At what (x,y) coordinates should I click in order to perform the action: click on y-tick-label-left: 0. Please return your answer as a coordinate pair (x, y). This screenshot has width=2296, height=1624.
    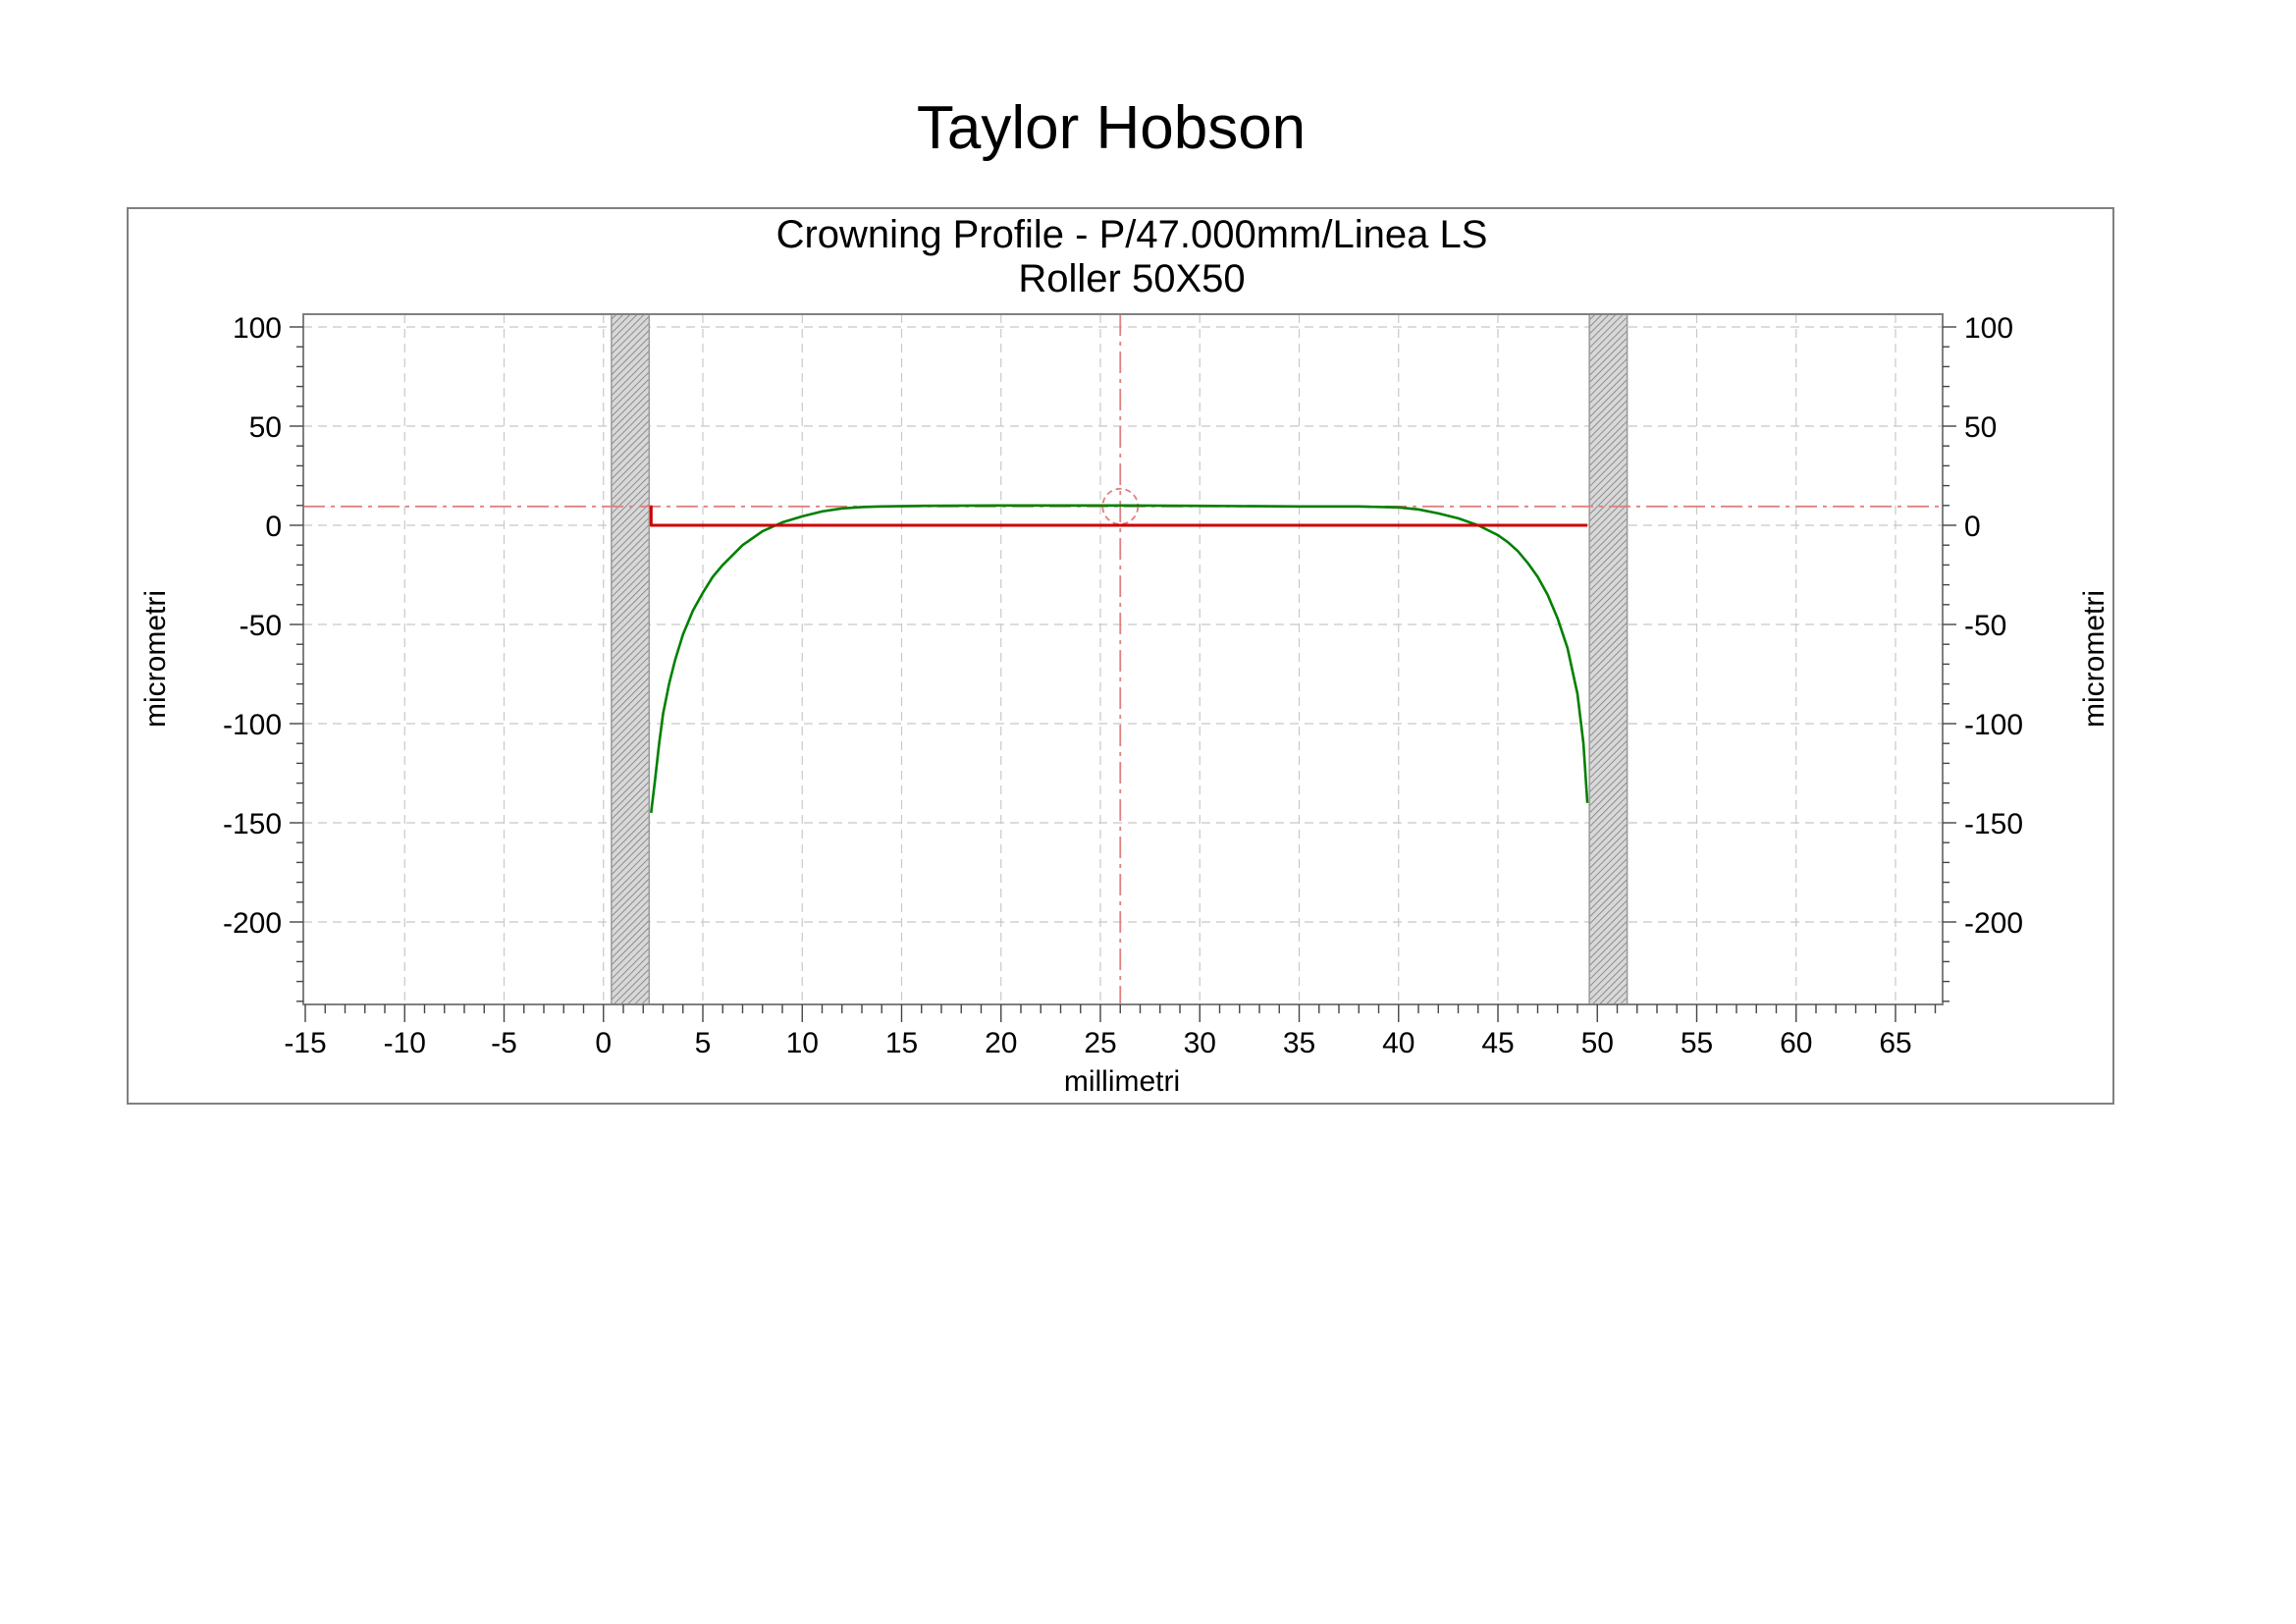
    Looking at the image, I should click on (273, 527).